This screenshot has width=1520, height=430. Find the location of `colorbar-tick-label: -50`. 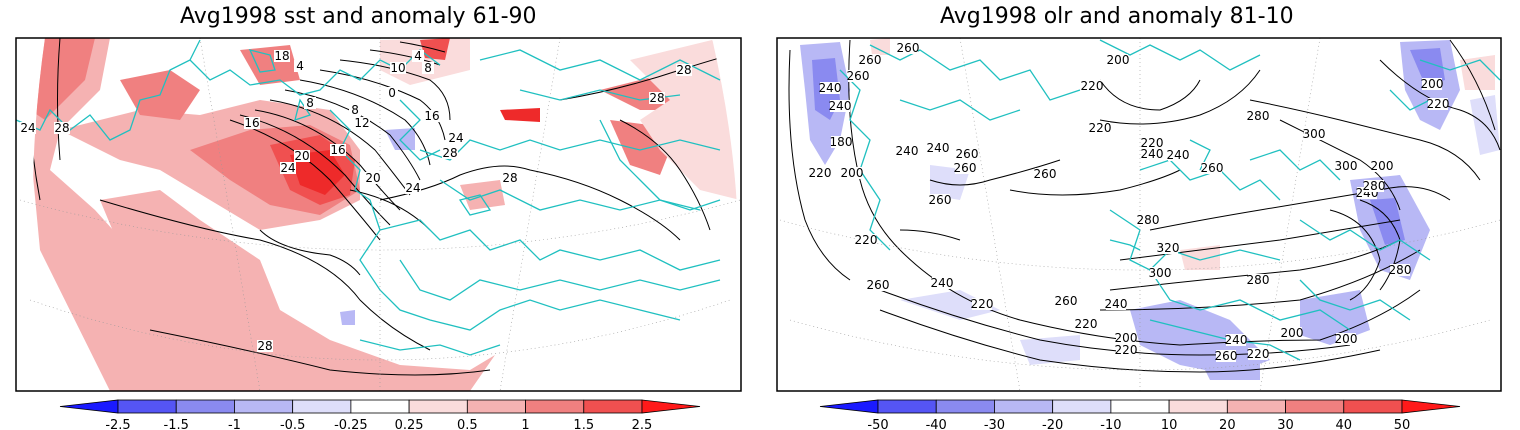

colorbar-tick-label: -50 is located at coordinates (877, 424).